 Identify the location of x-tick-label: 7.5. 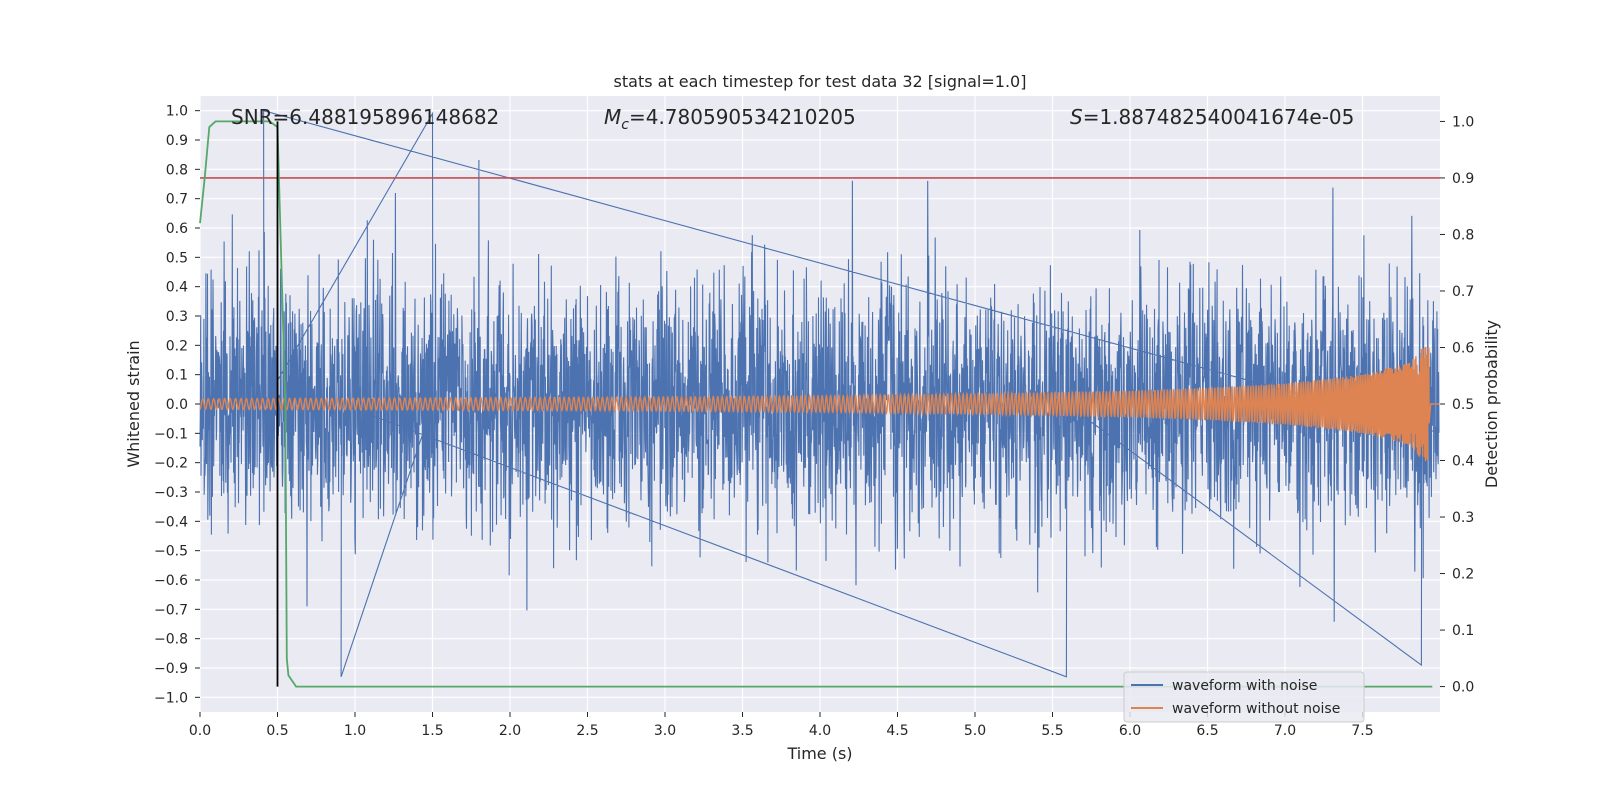
(1362, 731).